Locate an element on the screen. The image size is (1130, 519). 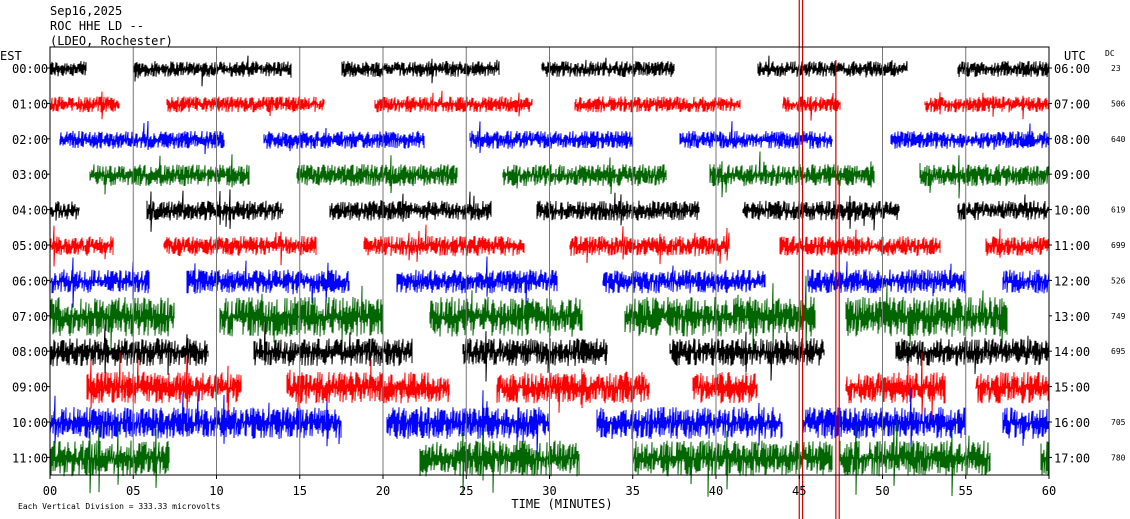
utc-label-07:00: 07:00 is located at coordinates (1072, 104).